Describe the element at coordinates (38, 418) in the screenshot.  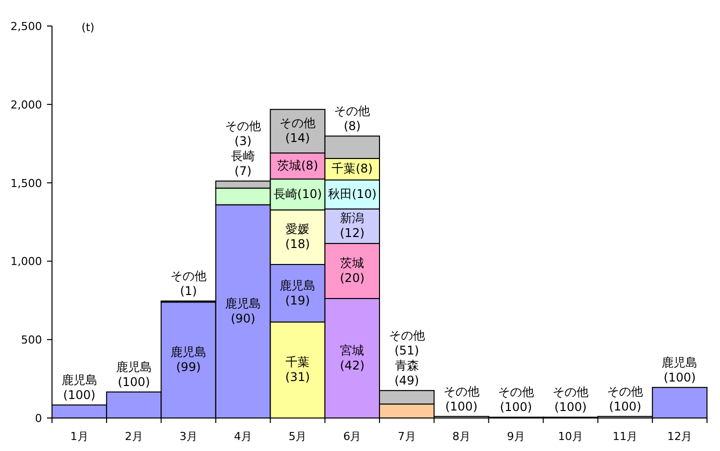
I see `y-tick-label: 0` at that location.